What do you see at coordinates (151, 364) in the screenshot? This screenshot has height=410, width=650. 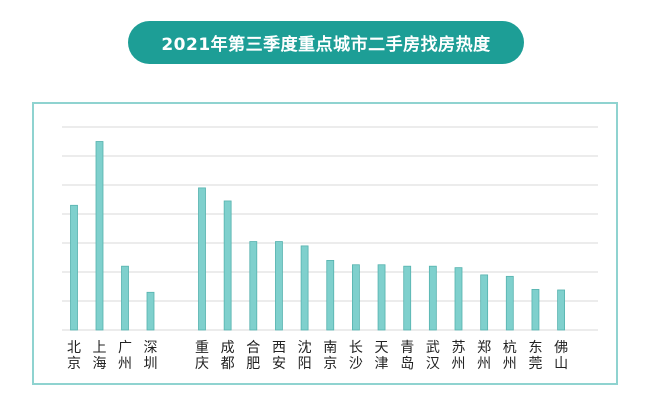 I see `x-tick-label: 圳` at bounding box center [151, 364].